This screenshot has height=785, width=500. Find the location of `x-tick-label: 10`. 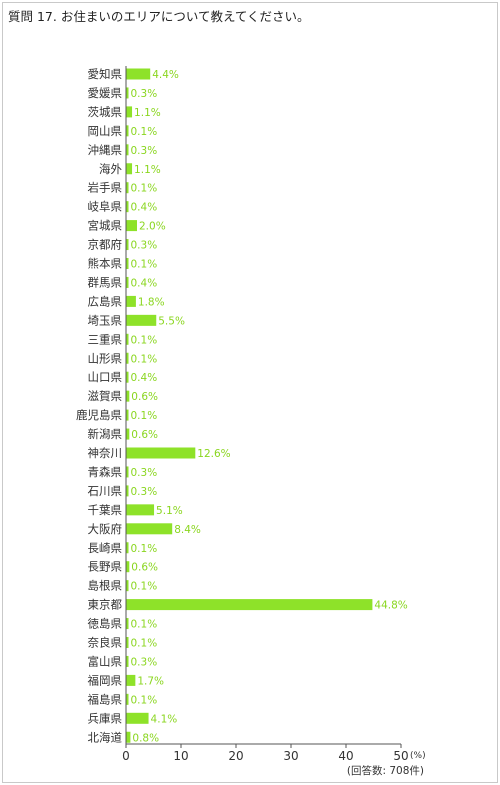

x-tick-label: 10 is located at coordinates (180, 756).